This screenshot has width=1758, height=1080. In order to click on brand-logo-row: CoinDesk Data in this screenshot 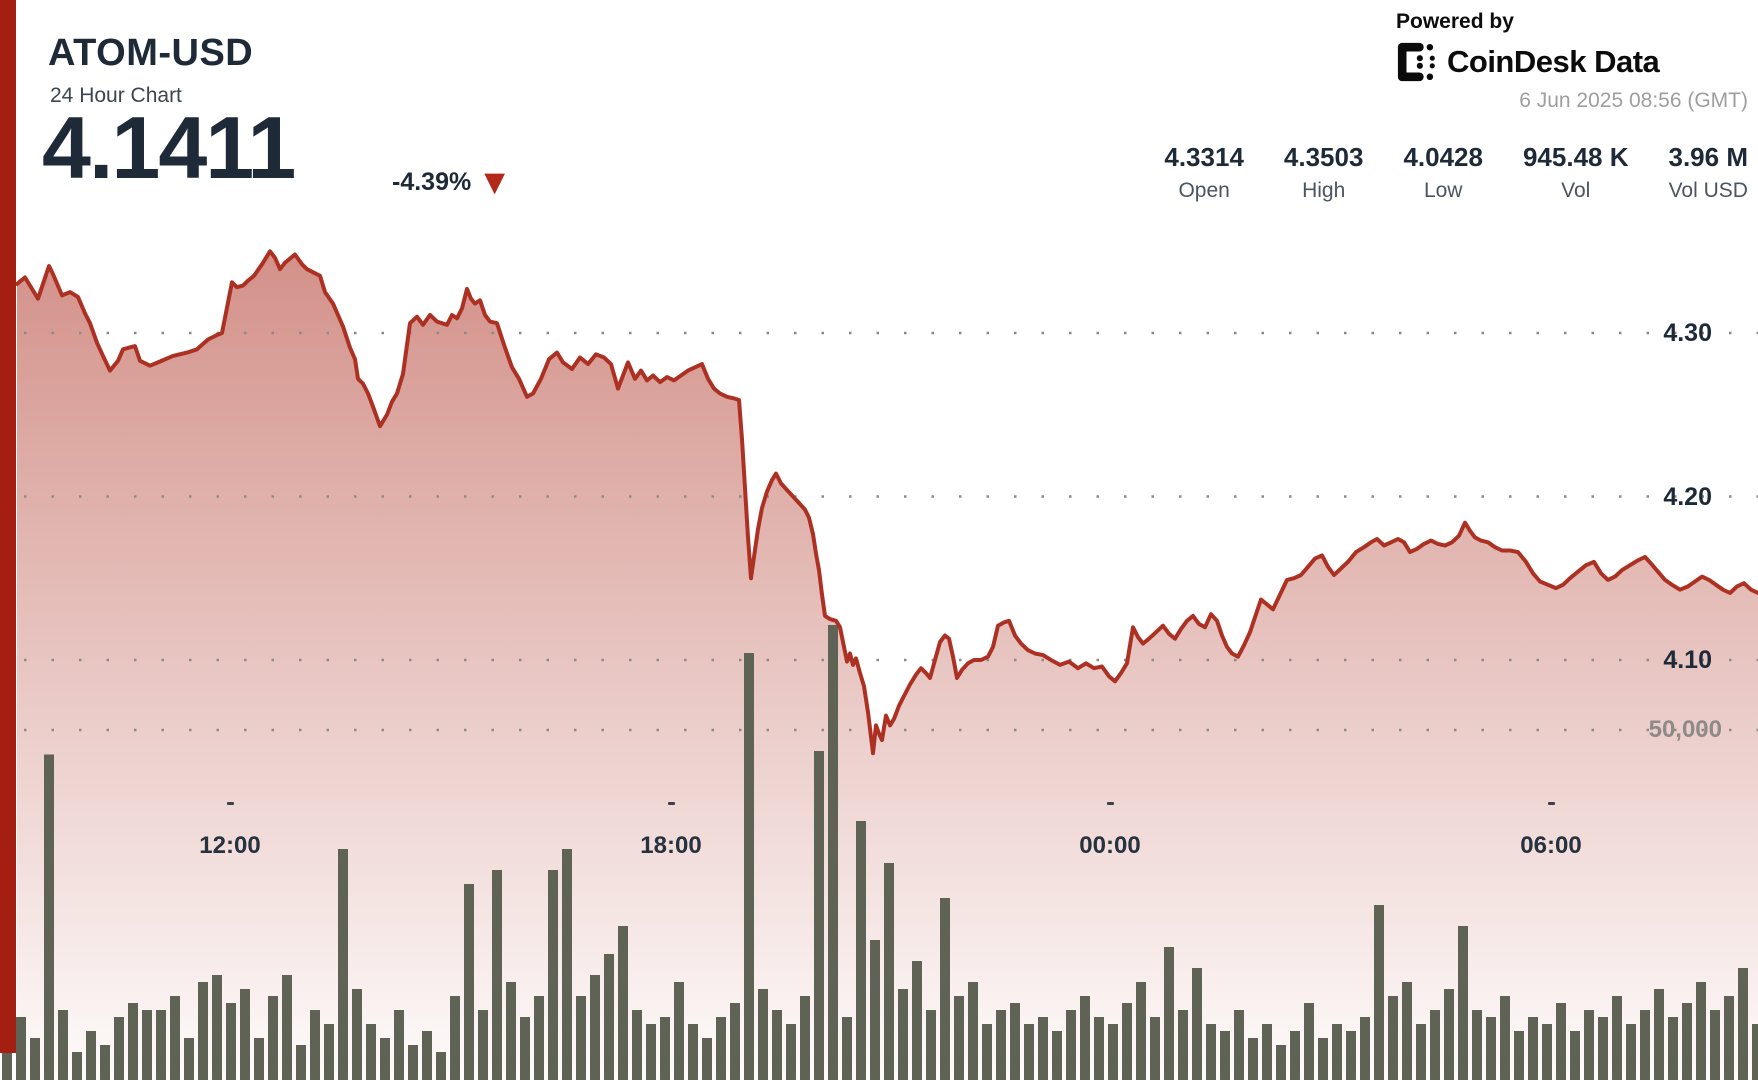, I will do `click(1572, 62)`.